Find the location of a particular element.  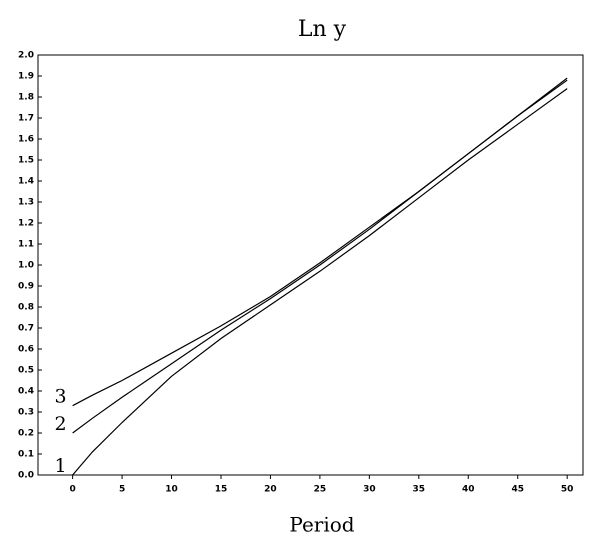

y-tick-label: 1.8 is located at coordinates (26, 98).